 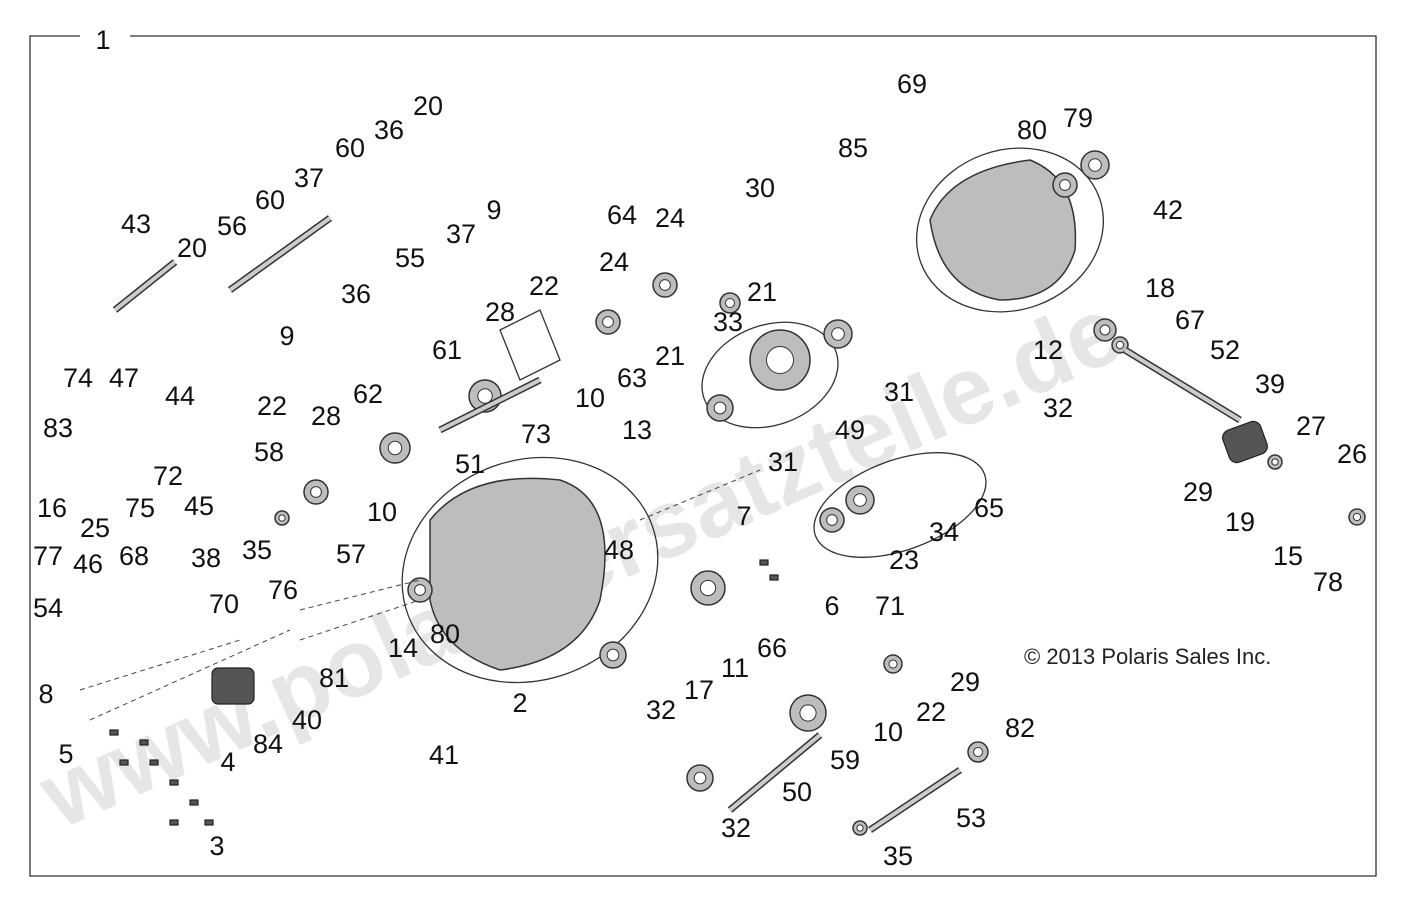 I want to click on callout-label: 61, so click(x=447, y=350).